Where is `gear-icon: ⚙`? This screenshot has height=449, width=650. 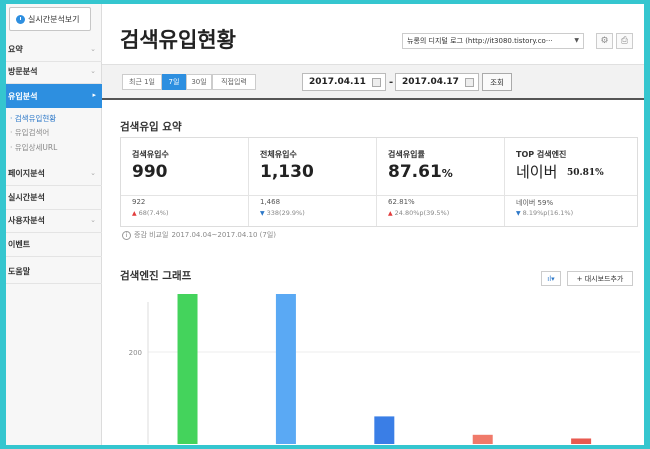 gear-icon: ⚙ is located at coordinates (604, 41).